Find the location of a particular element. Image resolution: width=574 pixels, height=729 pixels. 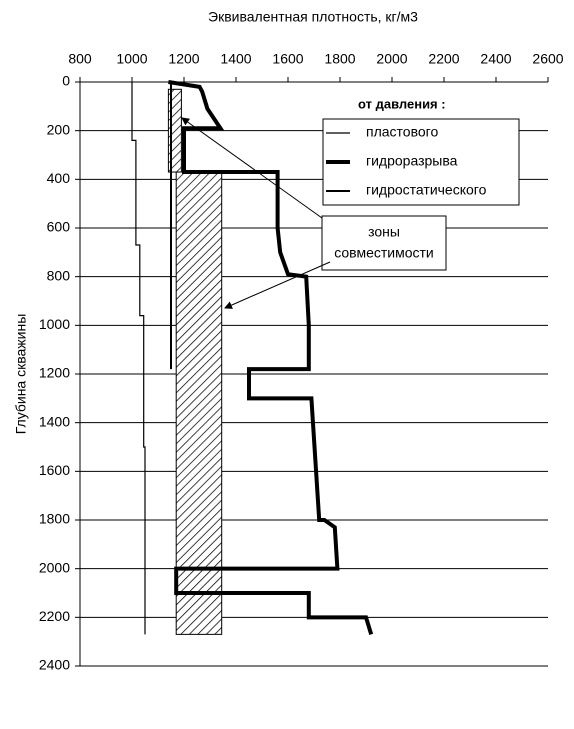

y-tick-label: 1400 is located at coordinates (54, 421).